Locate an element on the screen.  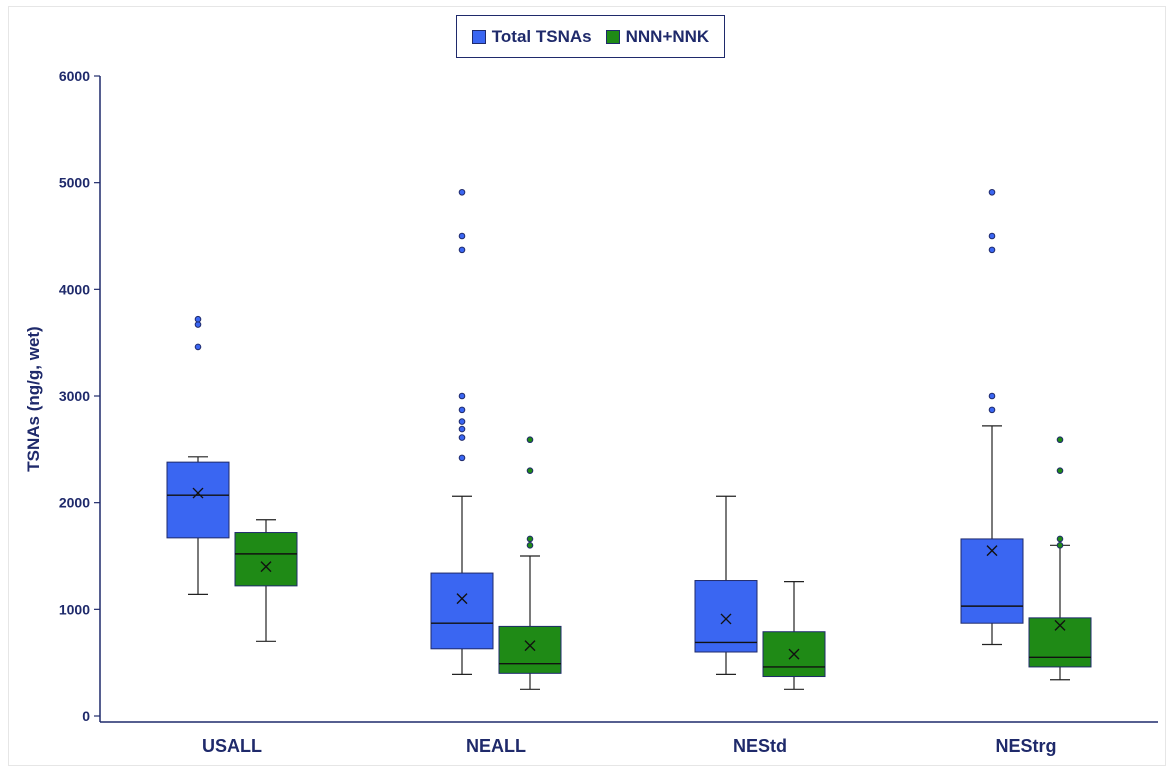
legend-swatch-total-tsnas is located at coordinates (478, 36).